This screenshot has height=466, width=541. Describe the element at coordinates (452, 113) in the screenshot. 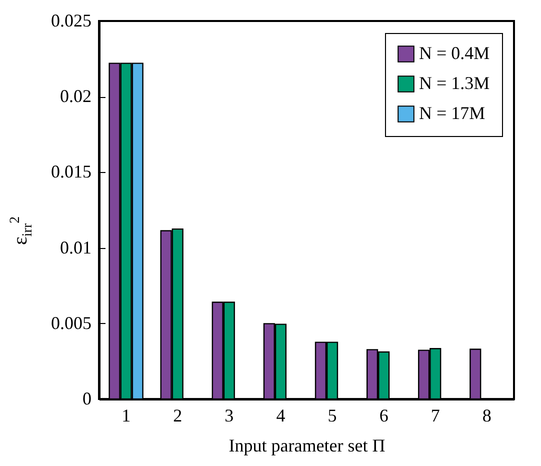

I see `legend-label: N = 17M` at that location.